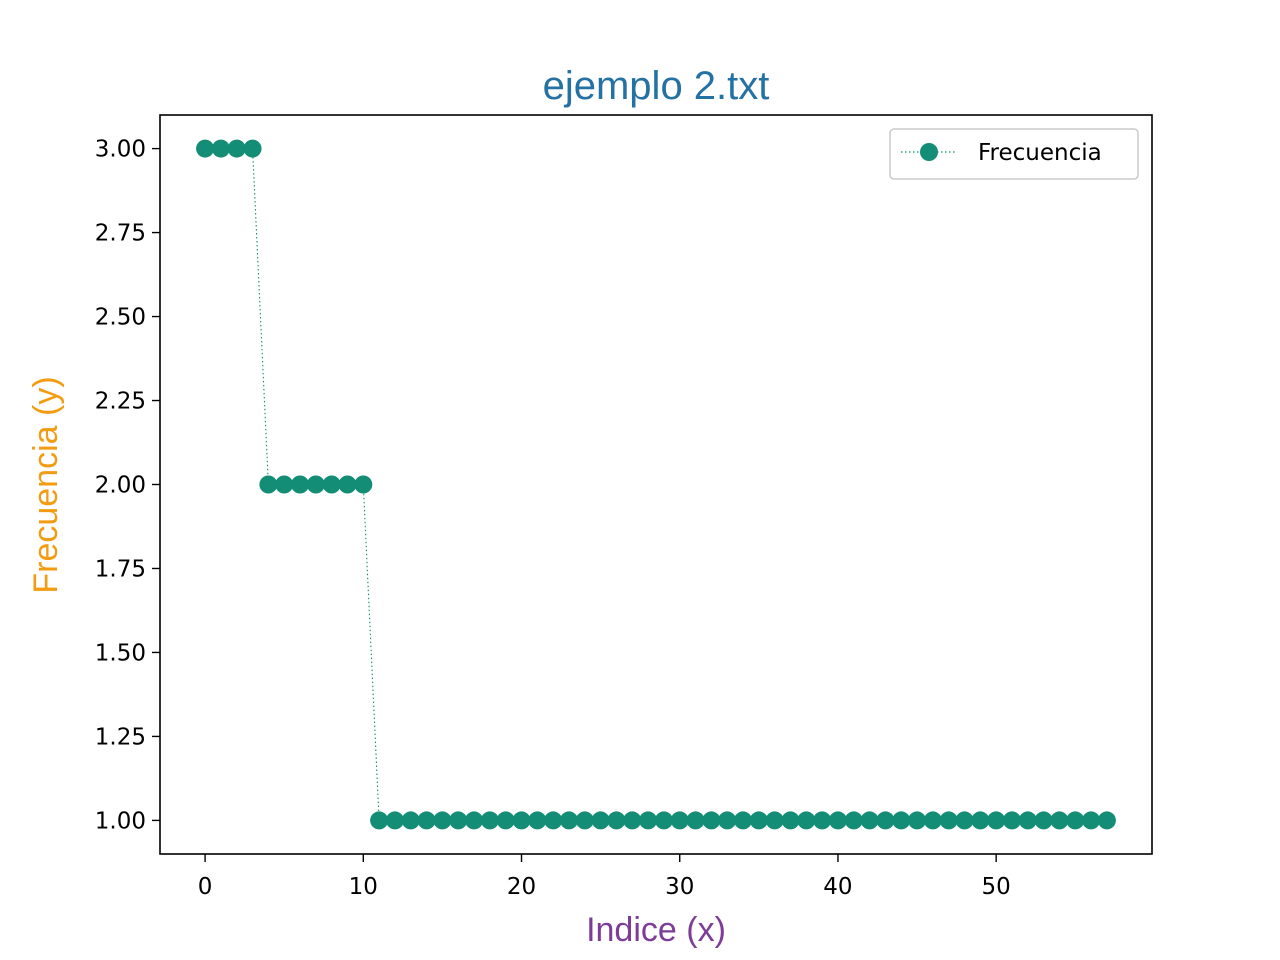 The image size is (1280, 960). Describe the element at coordinates (205, 887) in the screenshot. I see `x-tick-label: 0` at that location.